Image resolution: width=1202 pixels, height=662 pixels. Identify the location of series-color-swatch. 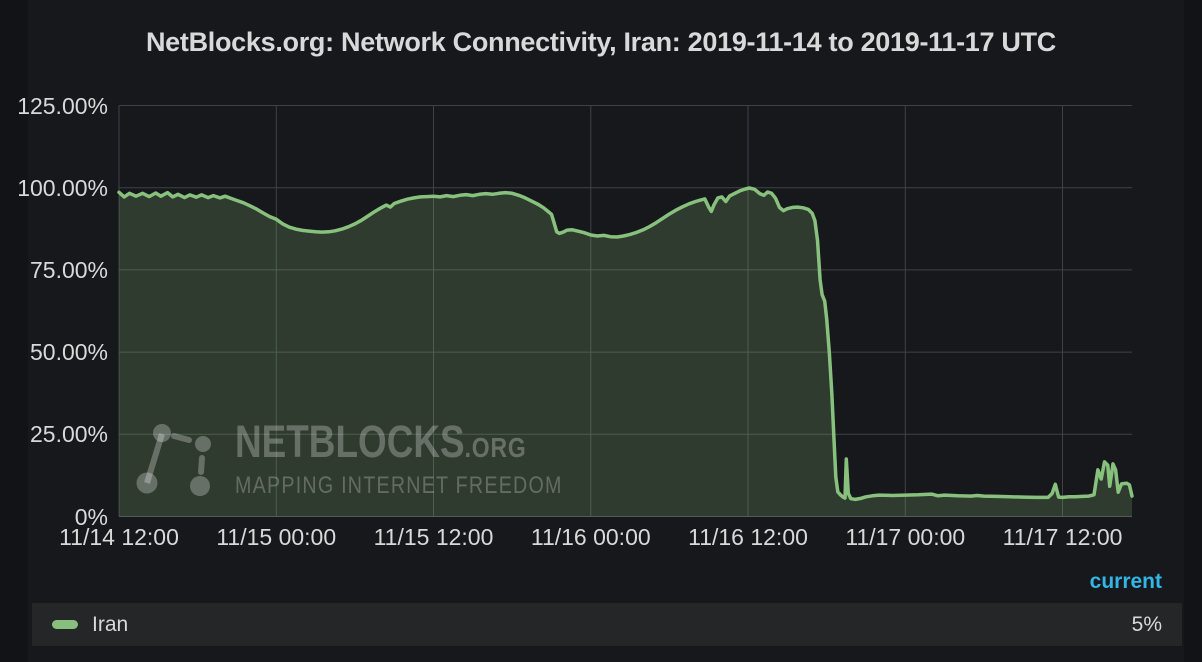
(65, 624).